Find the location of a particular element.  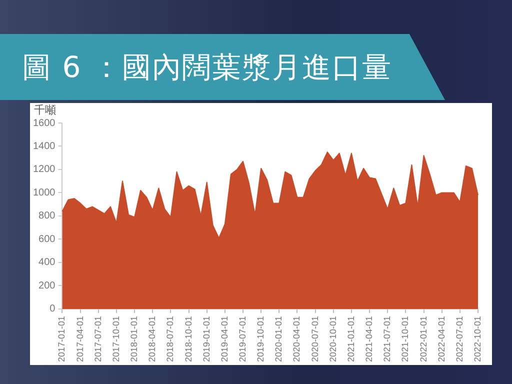

y-tick-label: 400 is located at coordinates (47, 262).